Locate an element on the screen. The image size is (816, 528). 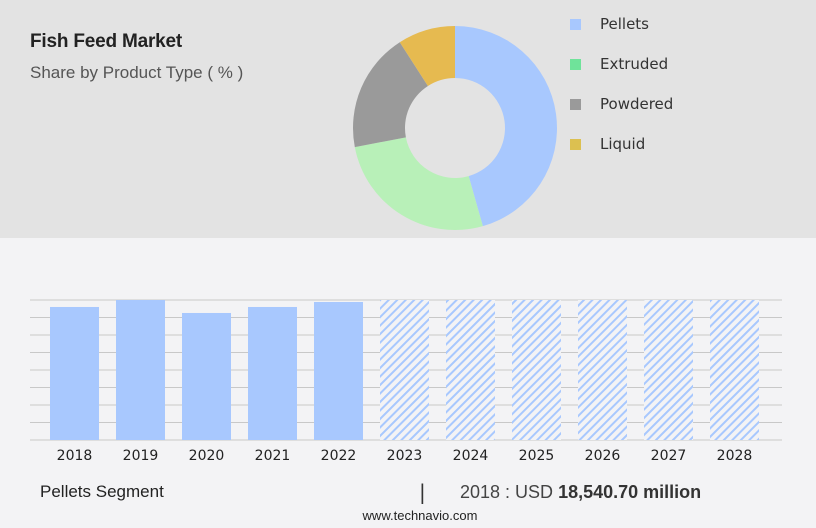
donut-chart is located at coordinates (455, 127).